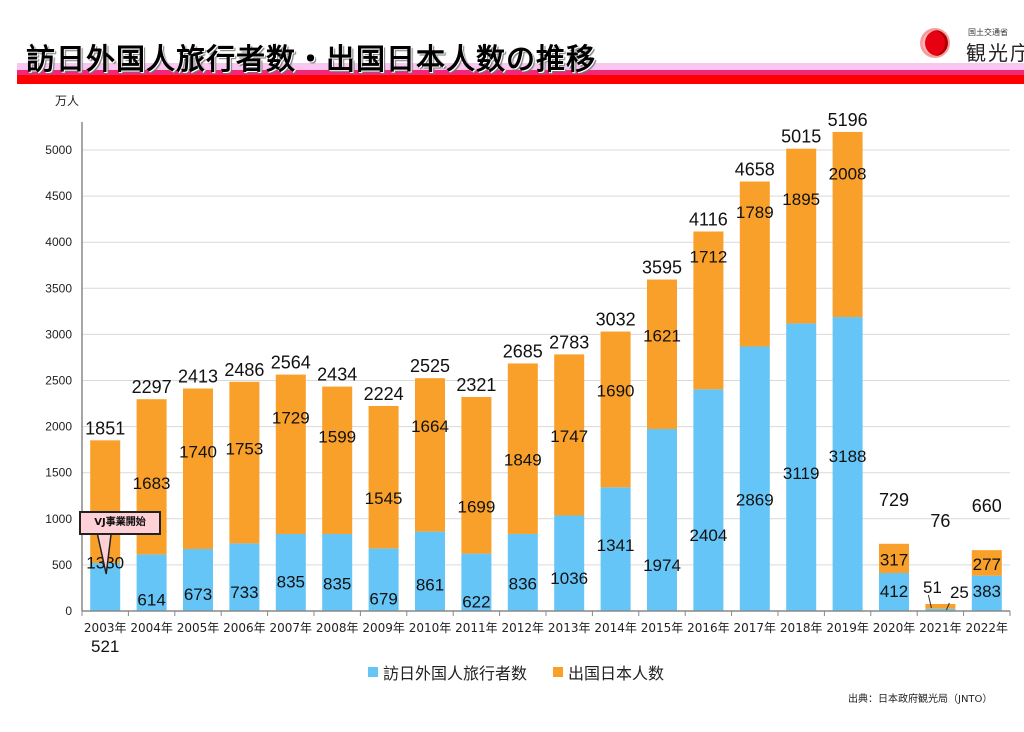 The width and height of the screenshot is (1024, 732). What do you see at coordinates (291, 363) in the screenshot?
I see `data-label-total: 2564` at bounding box center [291, 363].